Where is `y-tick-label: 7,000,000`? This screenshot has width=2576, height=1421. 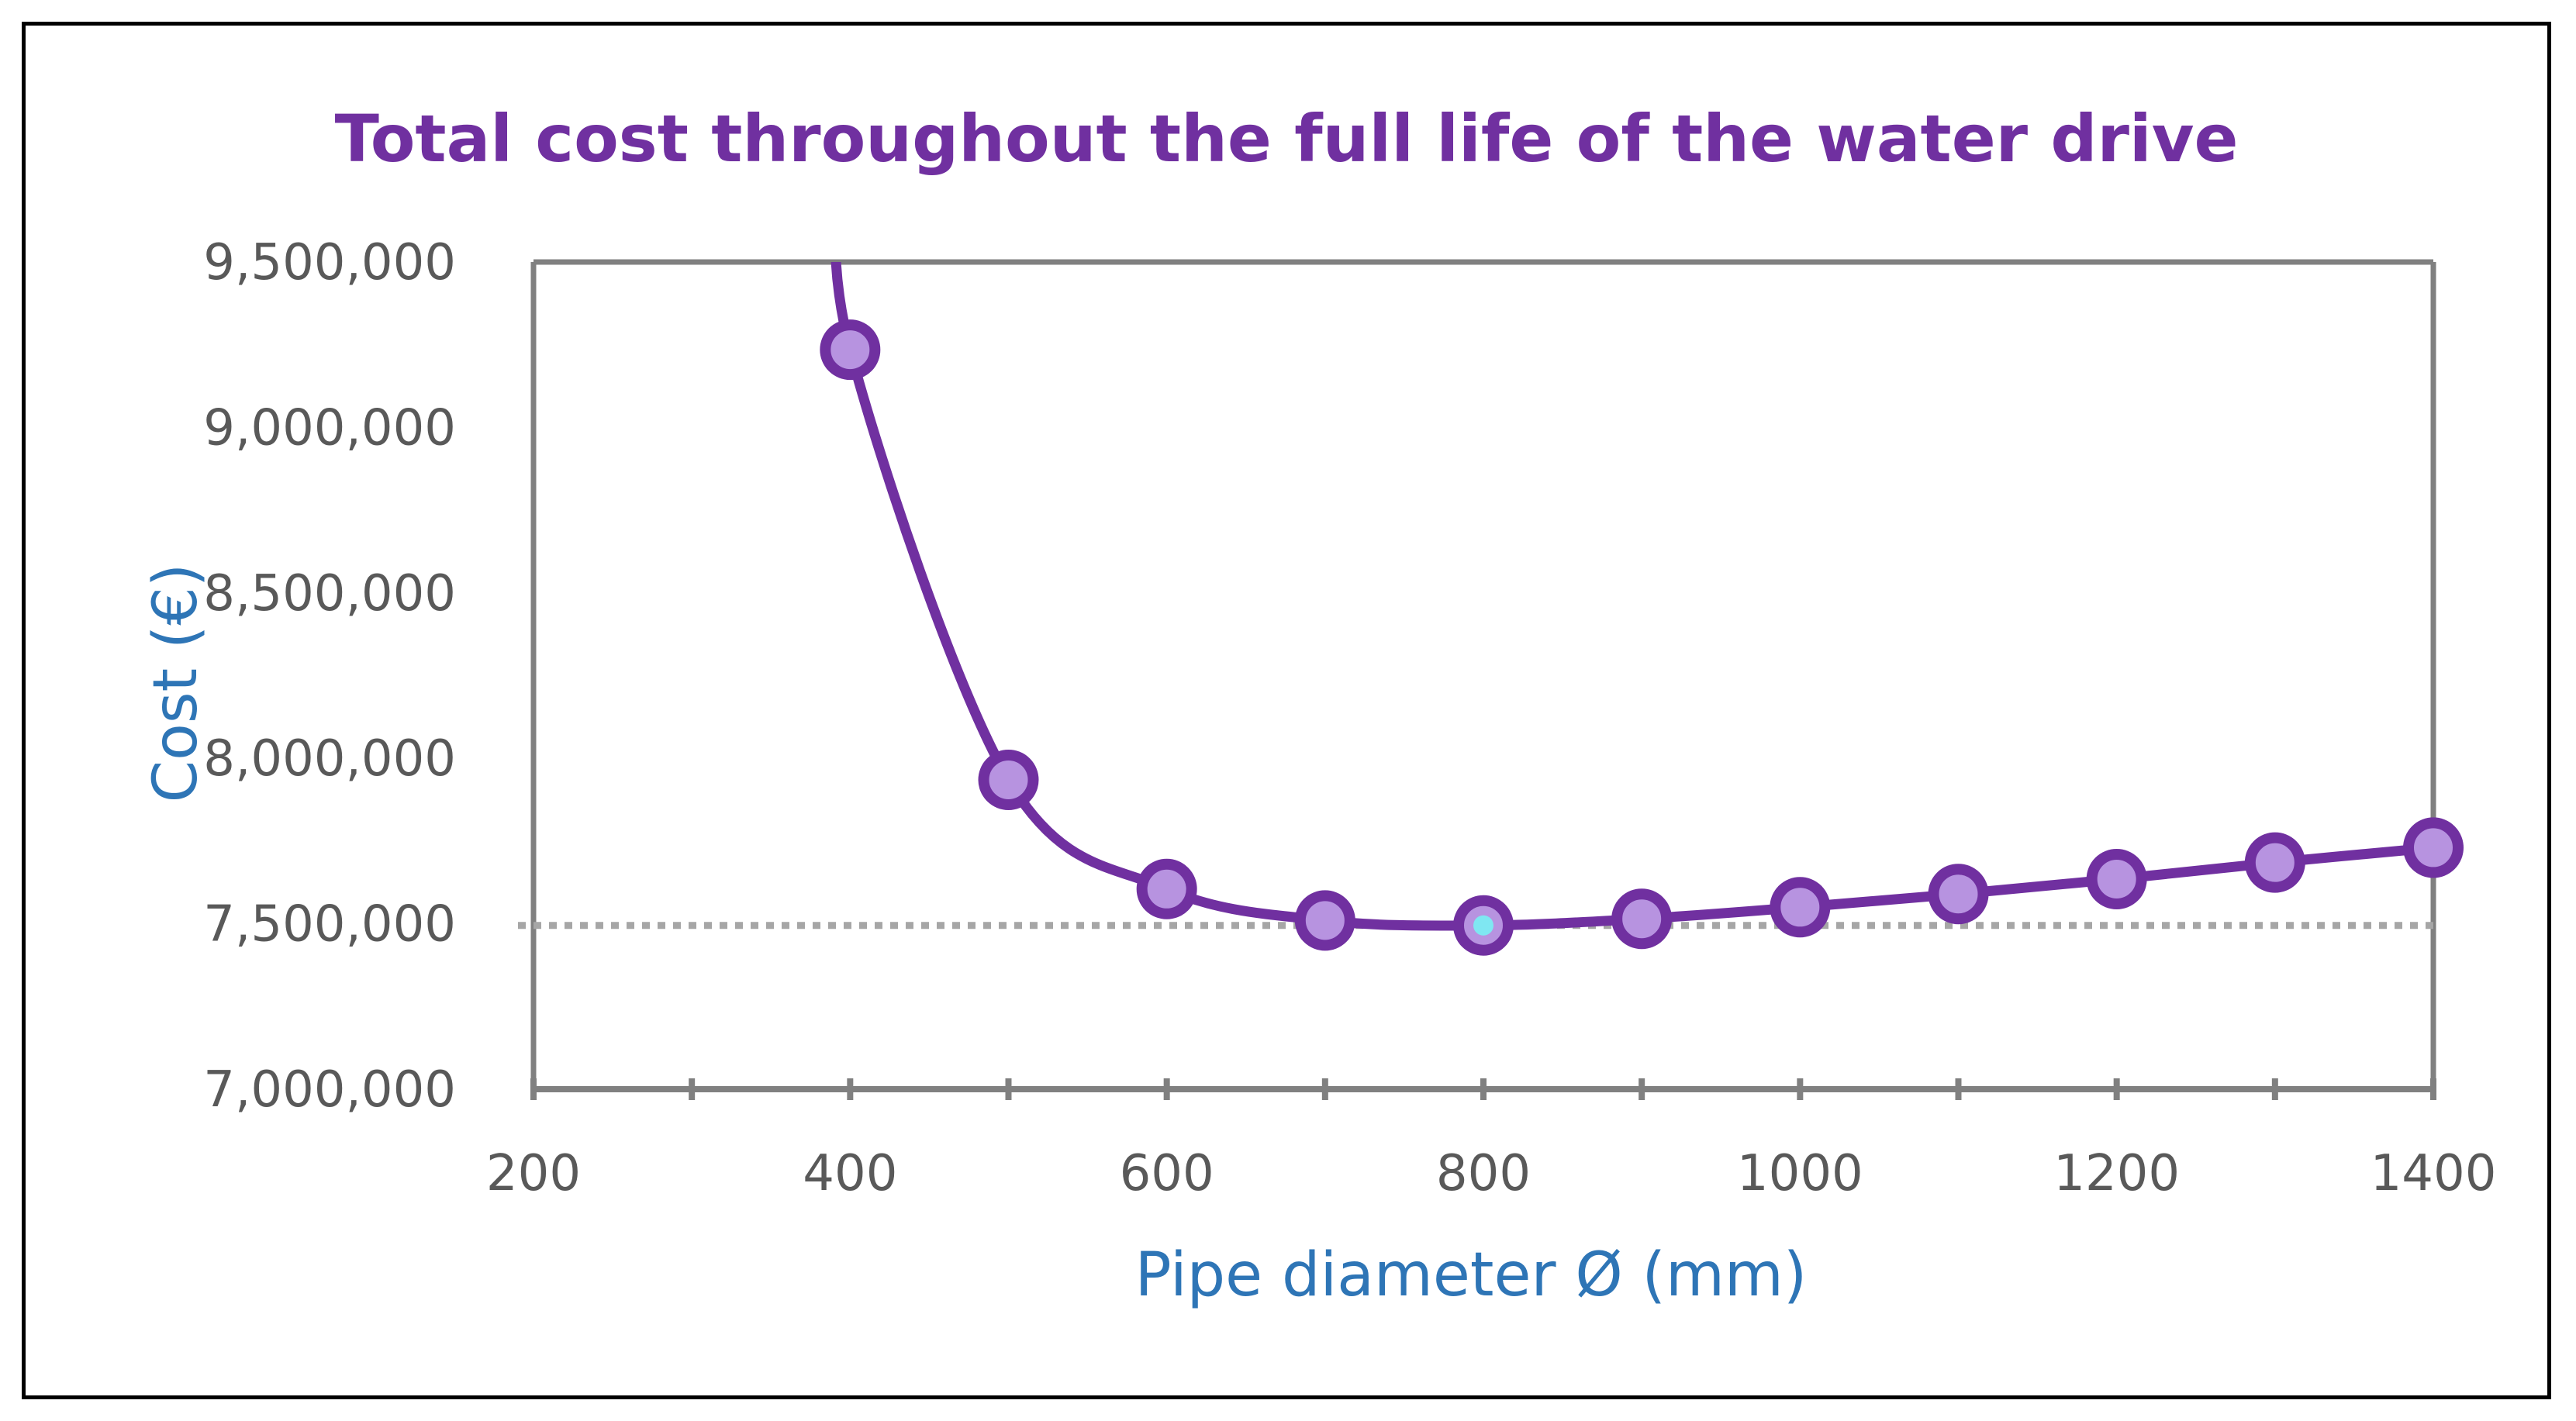
y-tick-label: 7,000,000 is located at coordinates (329, 1090).